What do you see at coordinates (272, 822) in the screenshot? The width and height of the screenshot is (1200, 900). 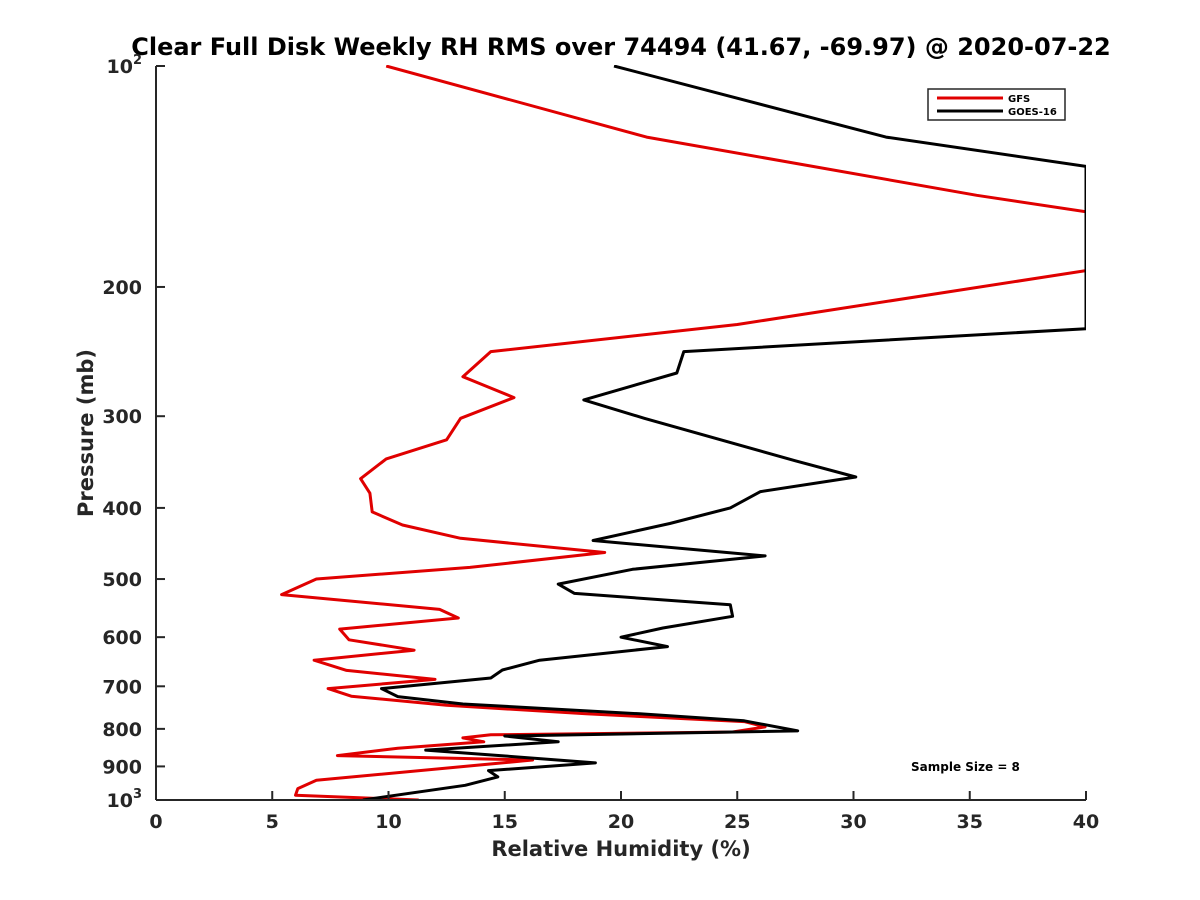 I see `x-tick-label: 5` at bounding box center [272, 822].